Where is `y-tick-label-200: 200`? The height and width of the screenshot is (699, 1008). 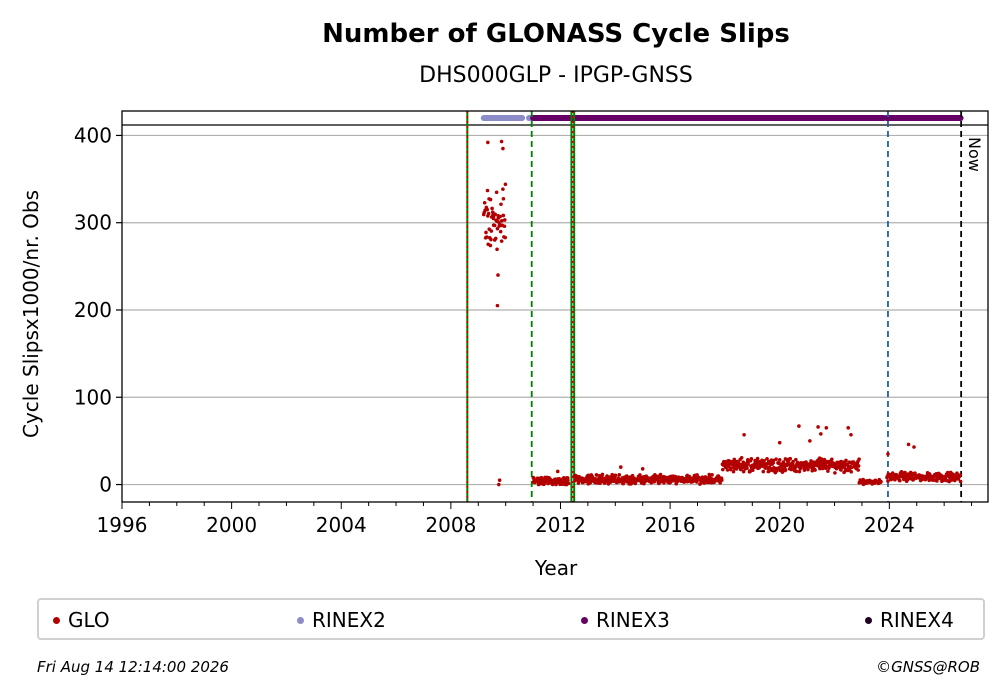
y-tick-label-200: 200 is located at coordinates (93, 310).